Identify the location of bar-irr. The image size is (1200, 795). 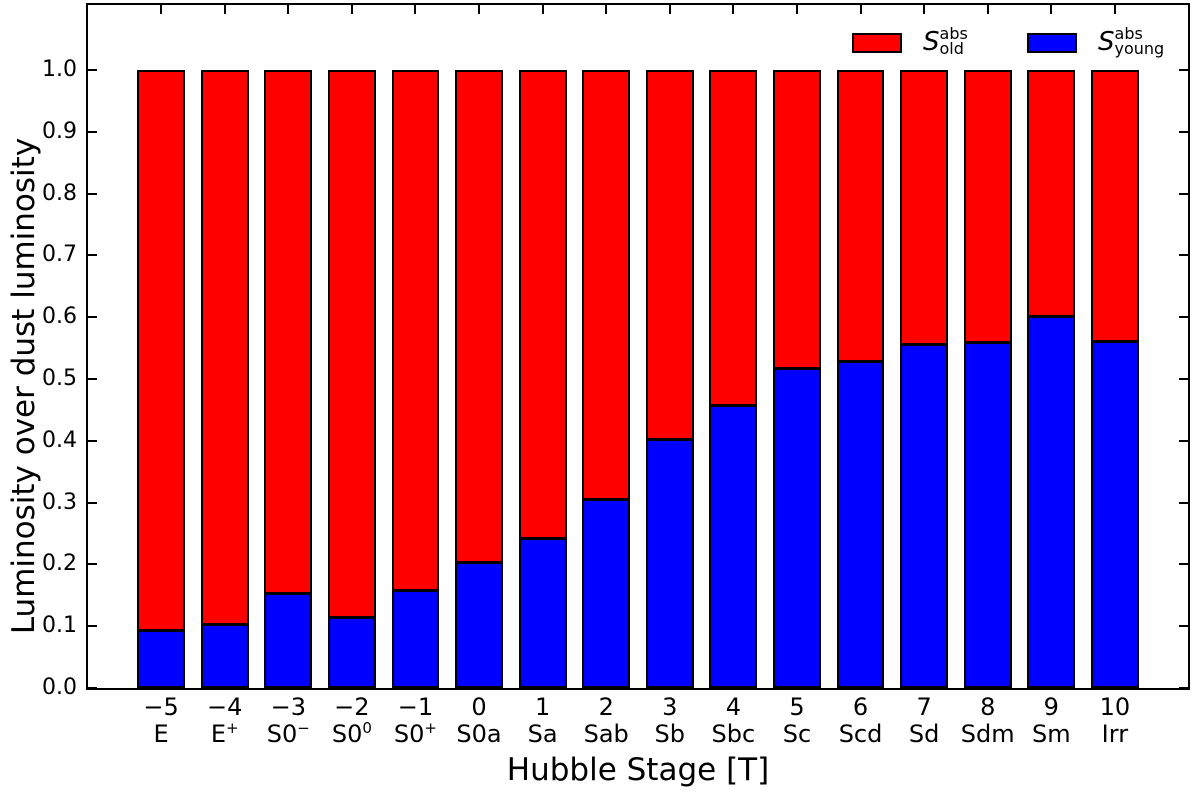
(1114, 346).